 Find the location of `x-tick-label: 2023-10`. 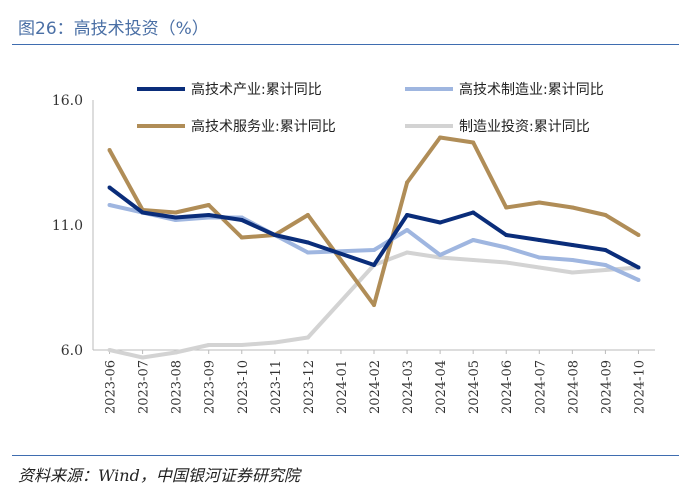

x-tick-label: 2023-10 is located at coordinates (243, 387).